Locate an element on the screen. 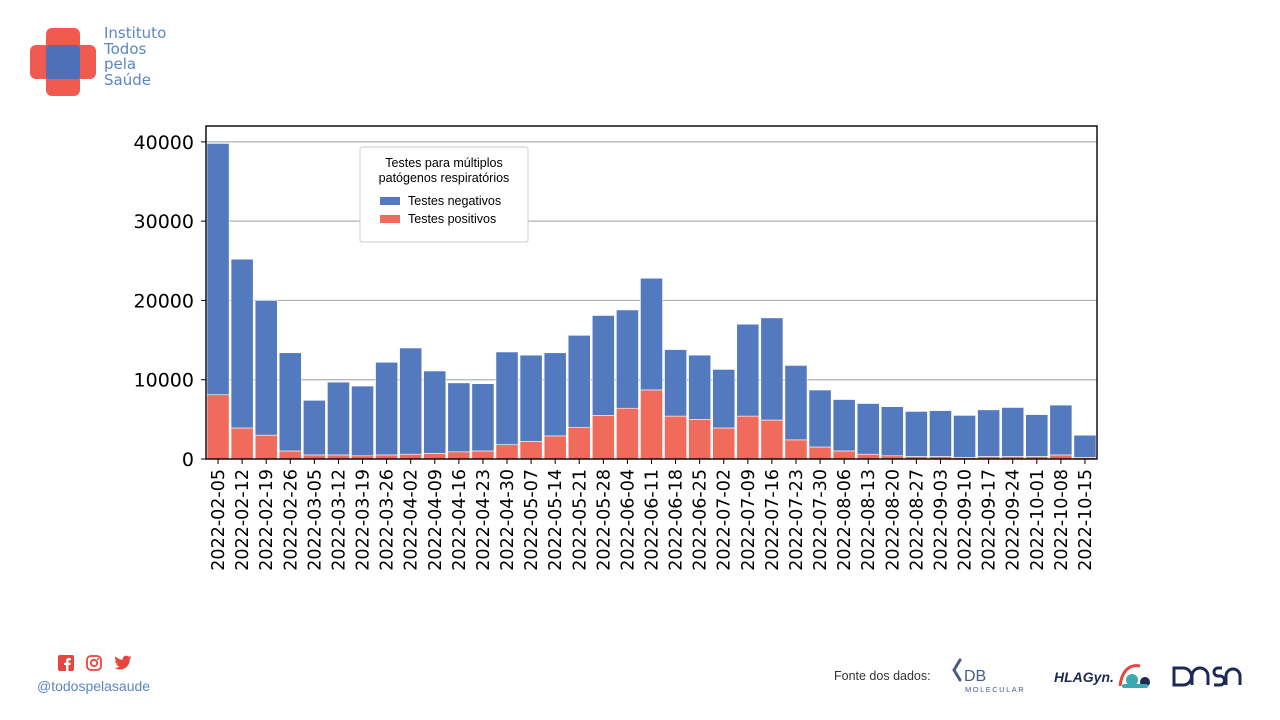  x-tick-label: 2022-07-09 is located at coordinates (749, 520).